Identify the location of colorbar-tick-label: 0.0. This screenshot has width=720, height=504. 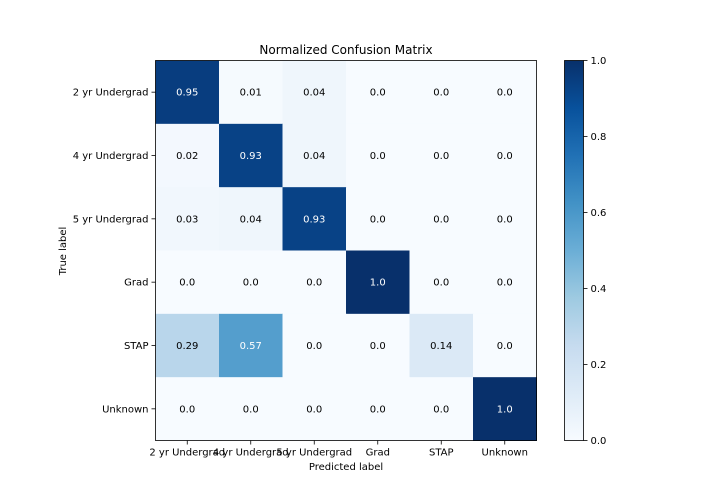
(599, 441).